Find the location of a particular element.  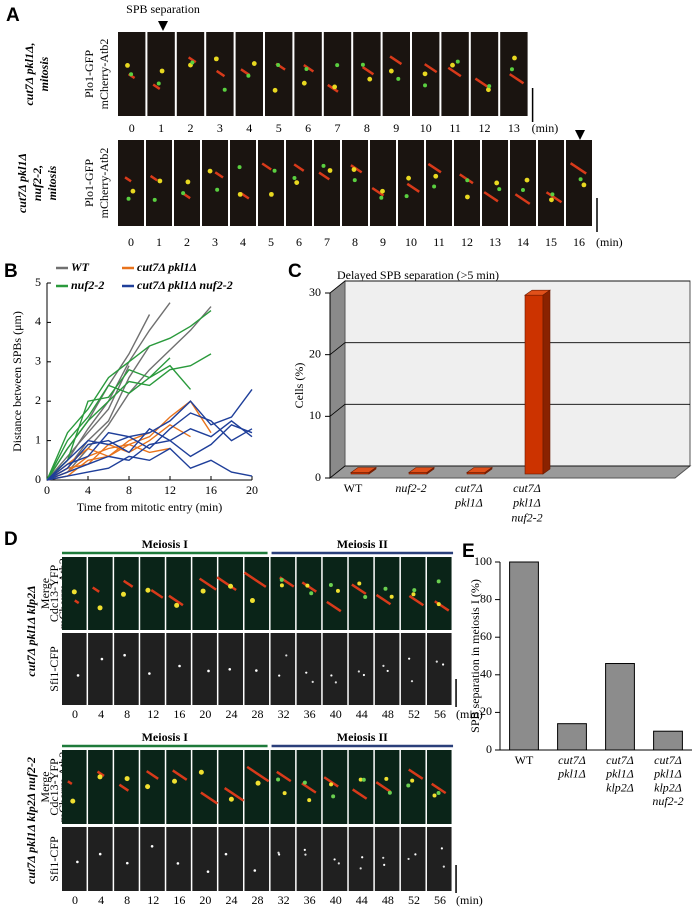

strain-label: cut7Δ pkl1Δ is located at coordinates (22, 183).